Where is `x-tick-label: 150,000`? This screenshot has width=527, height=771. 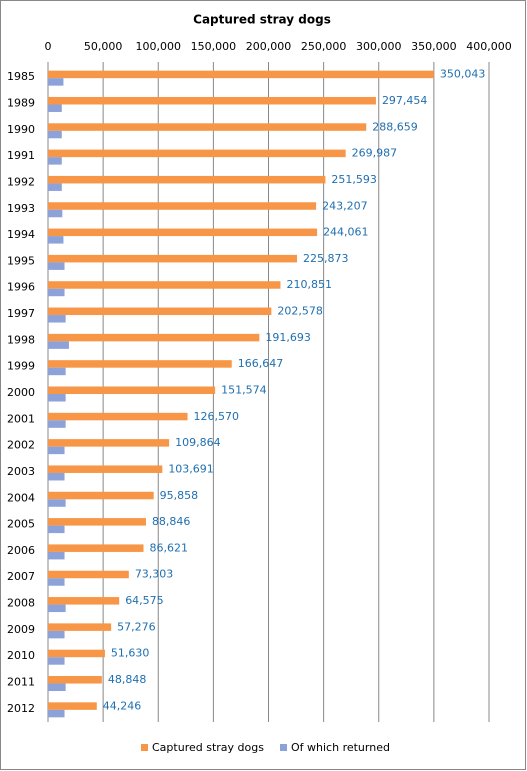
x-tick-label: 150,000 is located at coordinates (214, 46).